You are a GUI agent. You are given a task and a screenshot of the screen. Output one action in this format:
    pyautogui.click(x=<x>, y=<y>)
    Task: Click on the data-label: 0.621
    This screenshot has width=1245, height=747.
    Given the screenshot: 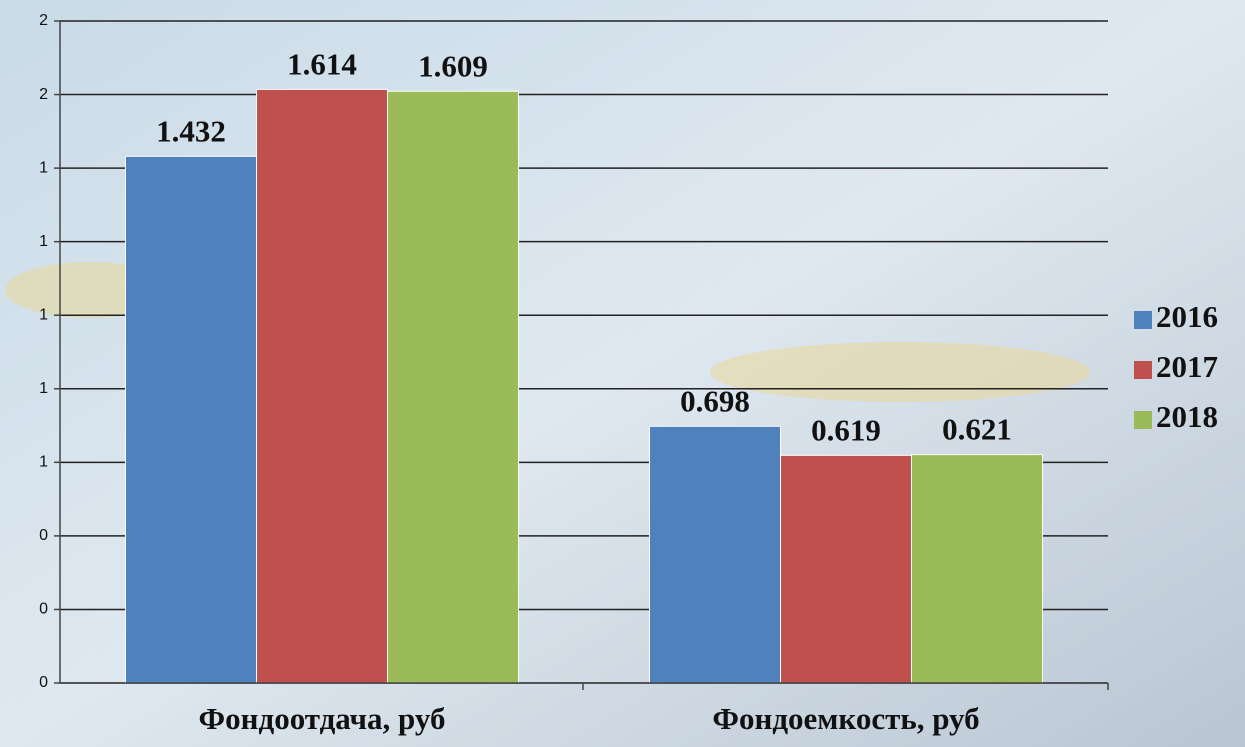 What is the action you would take?
    pyautogui.click(x=977, y=429)
    